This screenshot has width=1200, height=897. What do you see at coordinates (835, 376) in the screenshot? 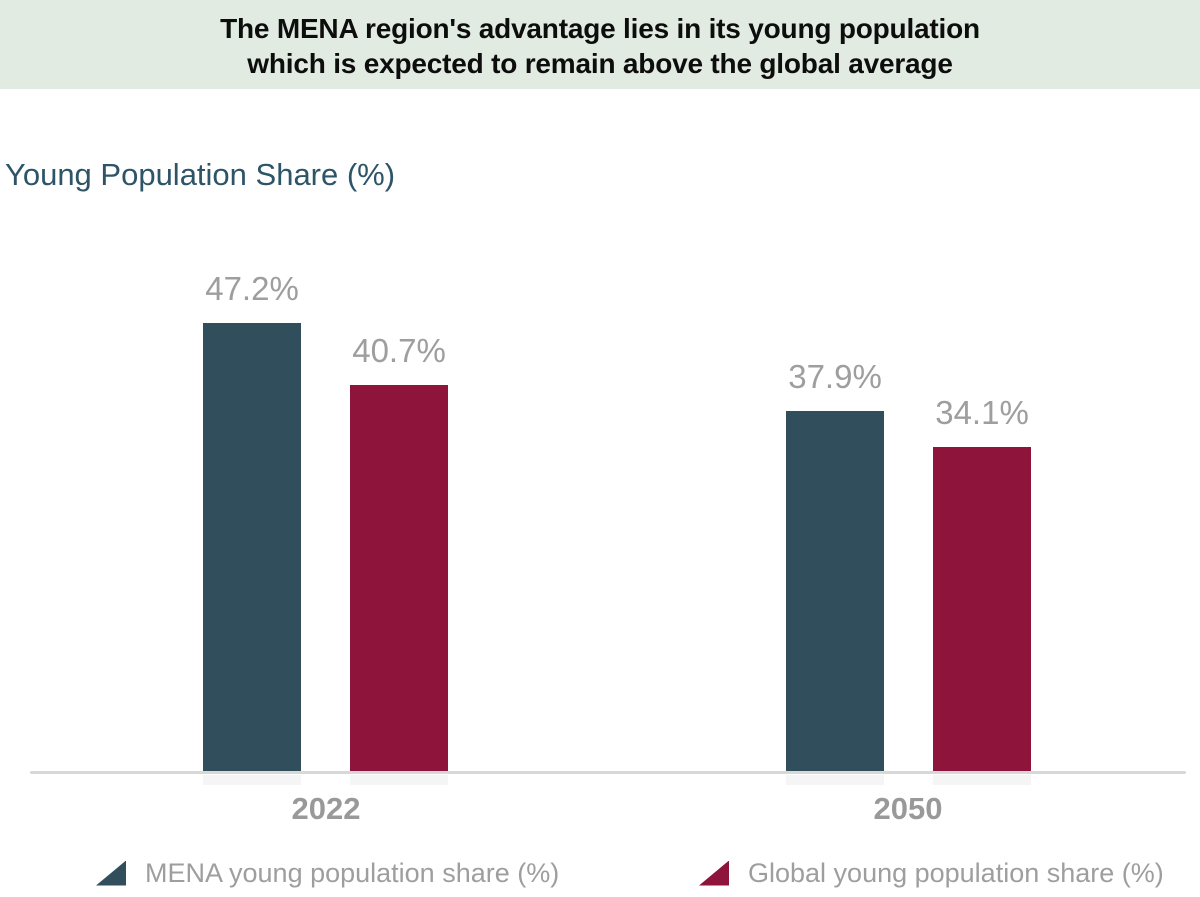
I see `data-label-mena-2050: 37.9%` at bounding box center [835, 376].